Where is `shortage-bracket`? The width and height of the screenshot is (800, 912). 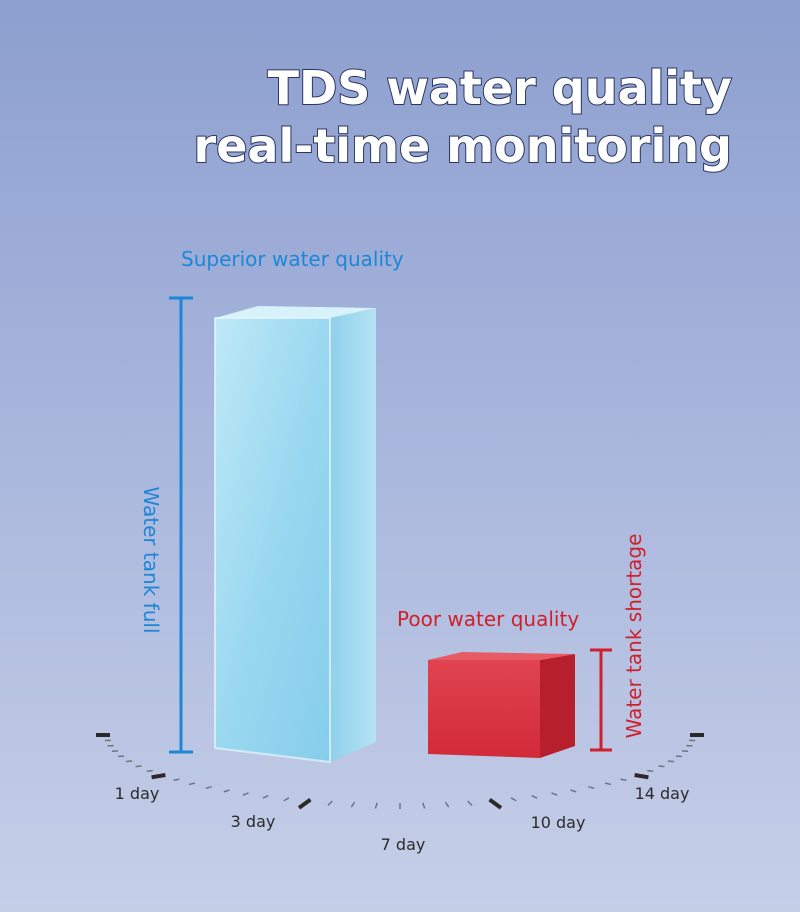 shortage-bracket is located at coordinates (601, 700).